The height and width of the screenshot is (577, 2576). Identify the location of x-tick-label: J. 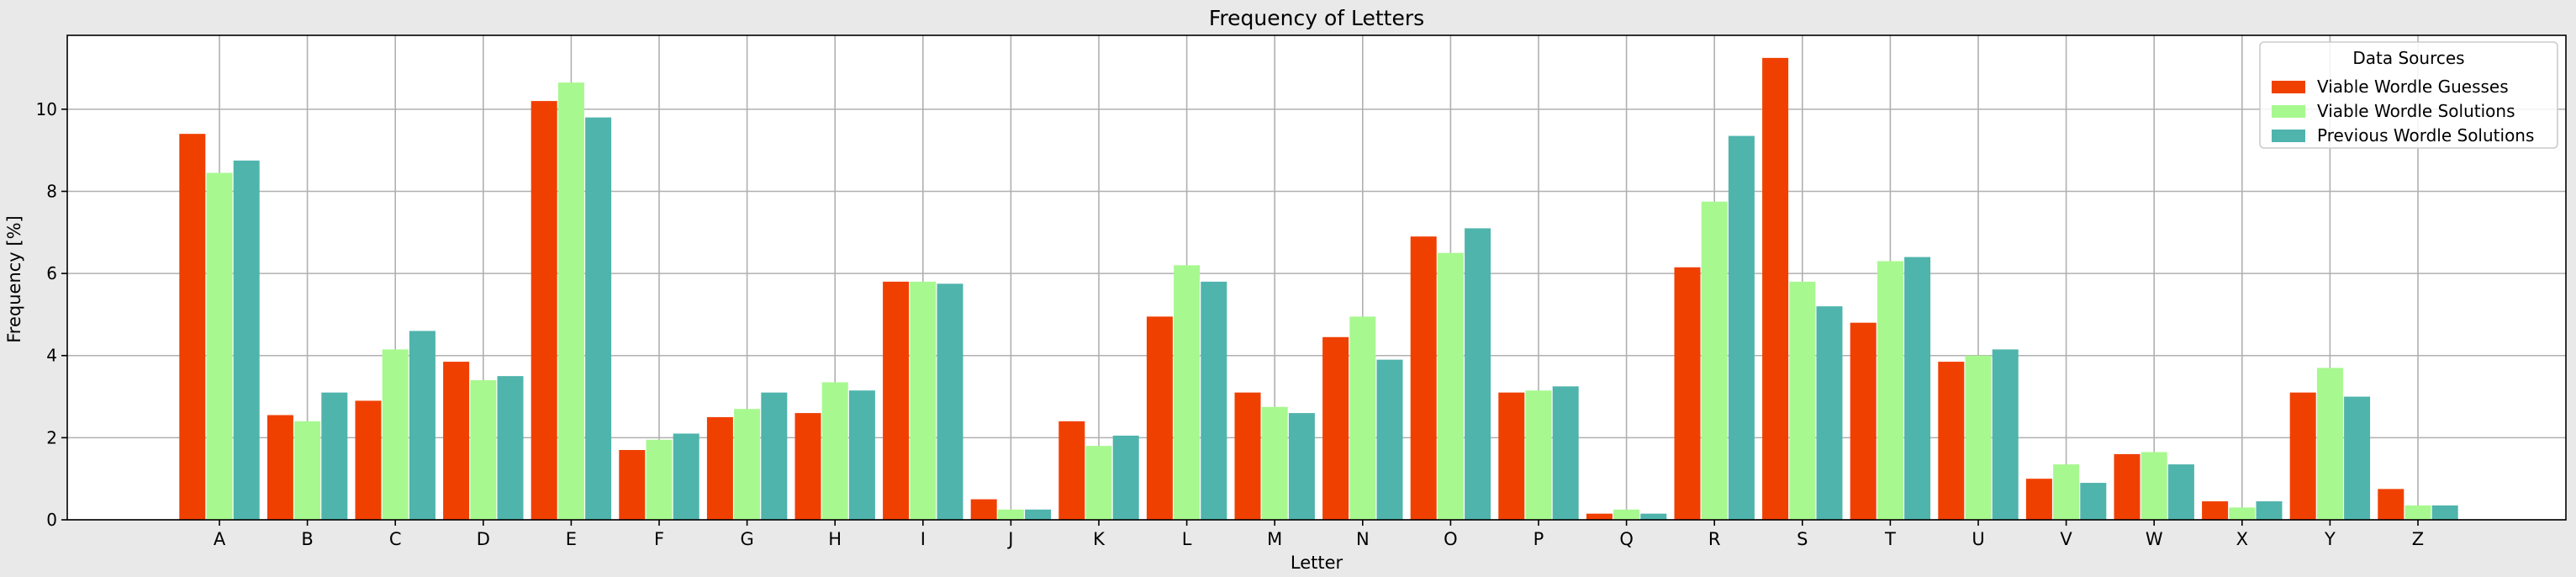
(1010, 539).